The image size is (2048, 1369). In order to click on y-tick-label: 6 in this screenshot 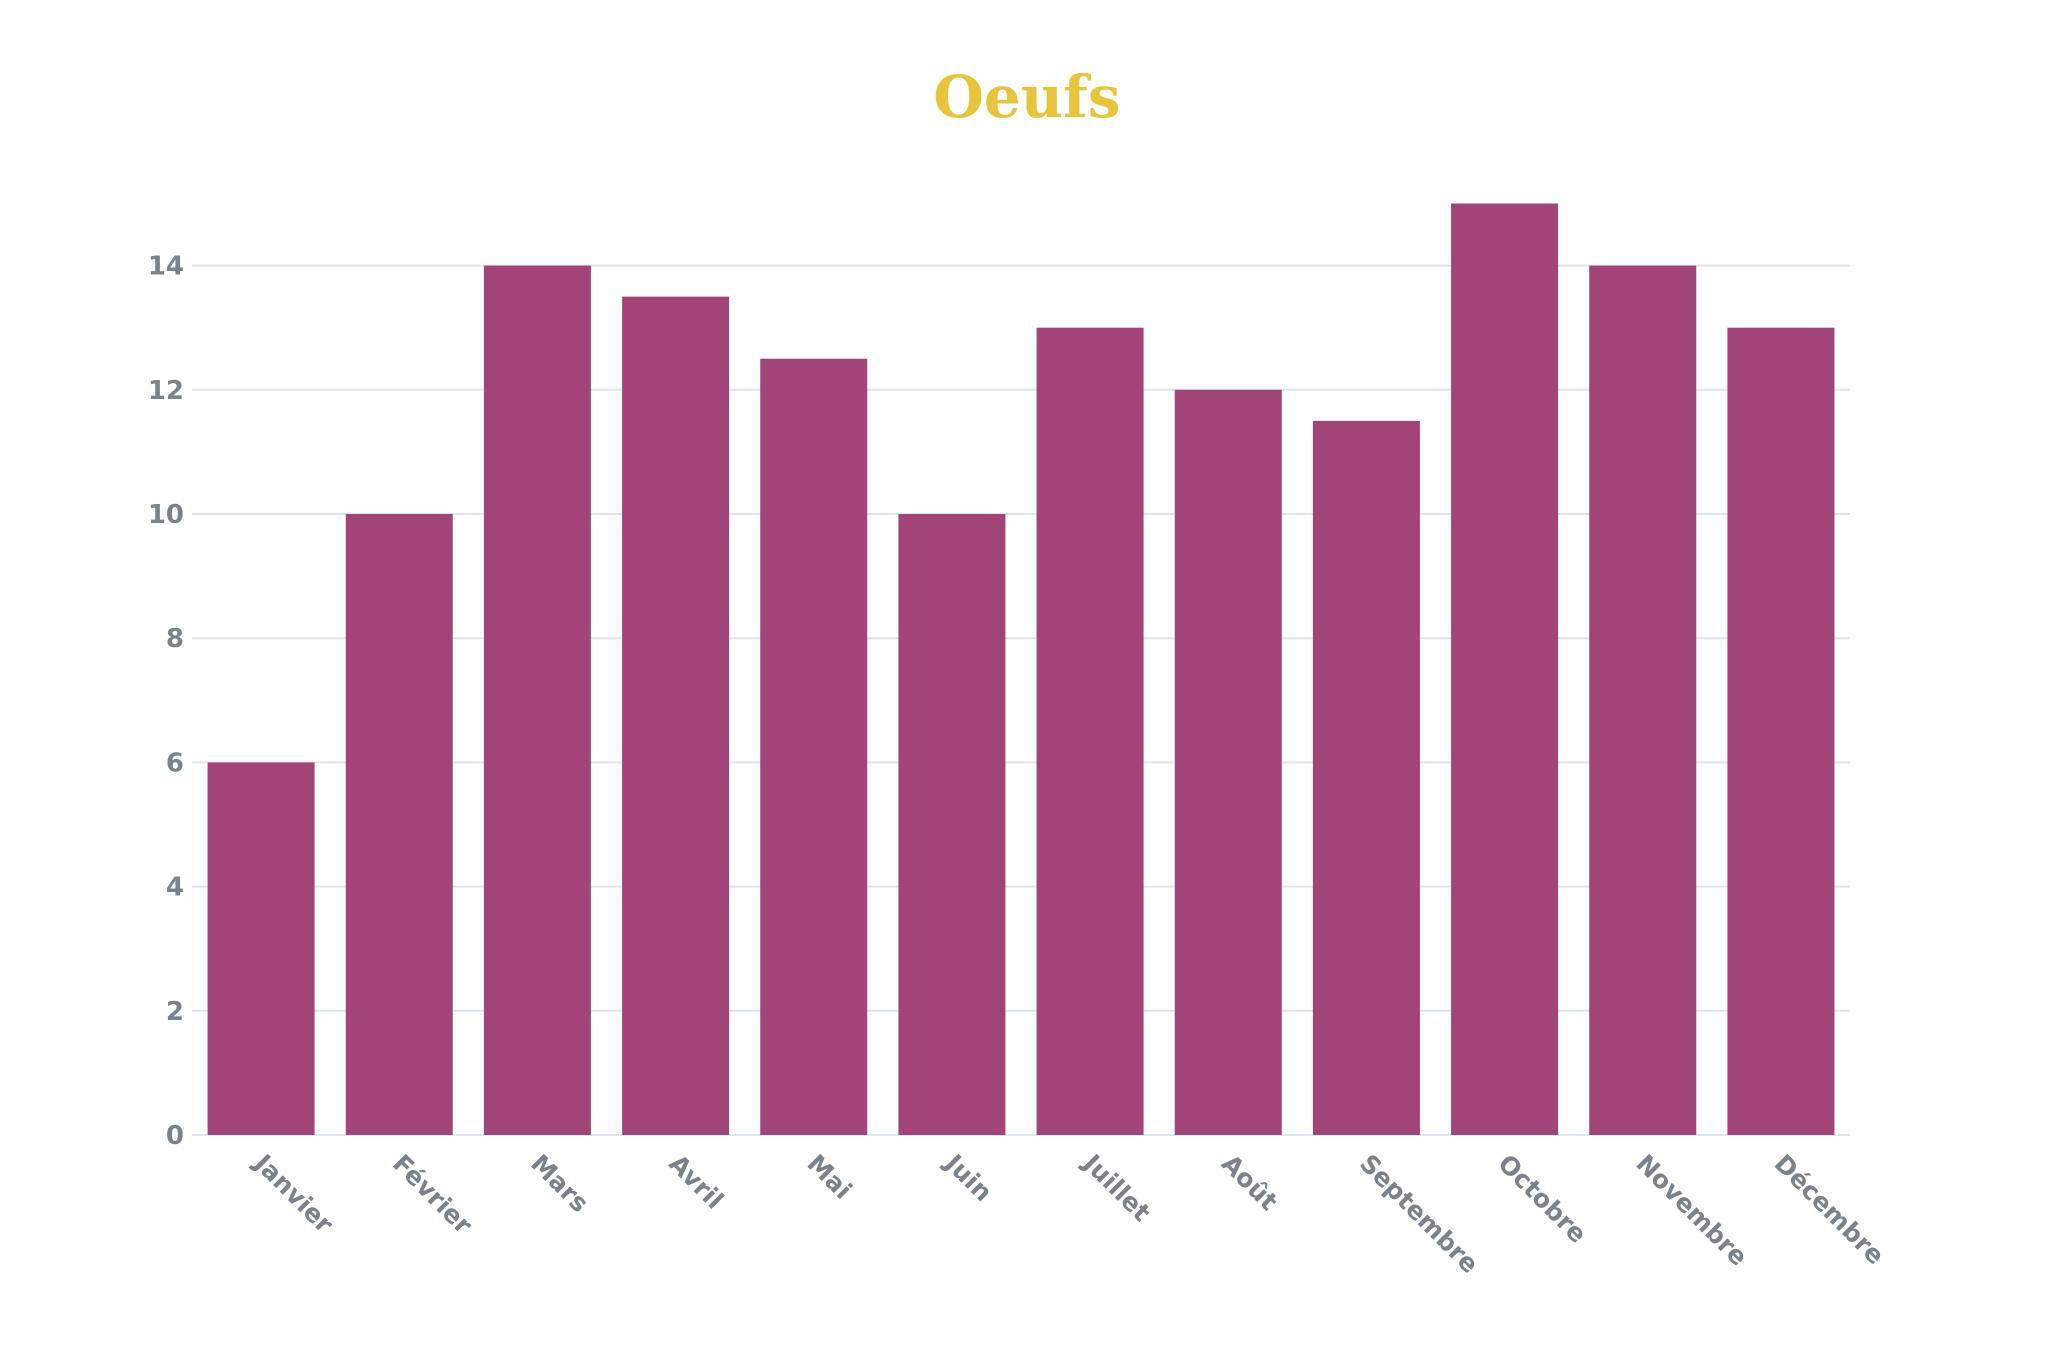, I will do `click(175, 763)`.